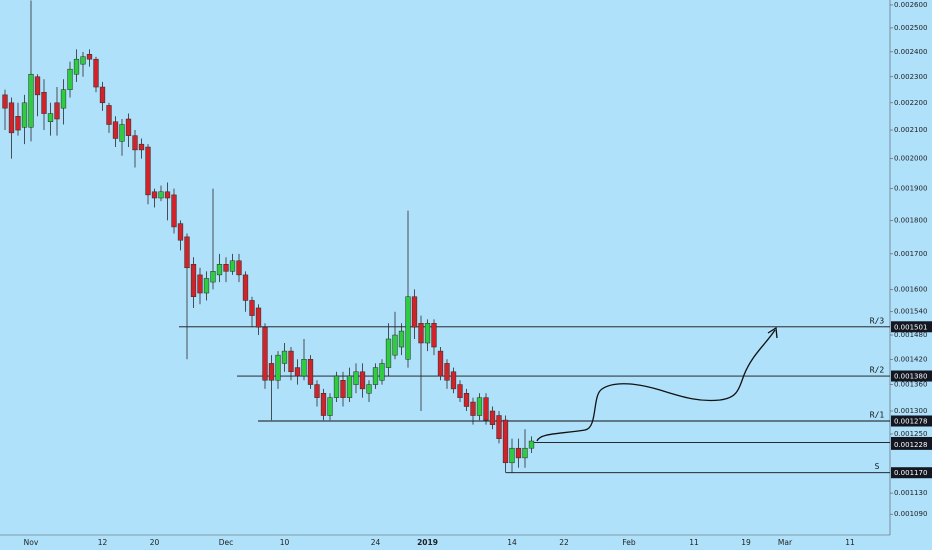 Image resolution: width=932 pixels, height=550 pixels. I want to click on price-label: 0.001278, so click(910, 421).